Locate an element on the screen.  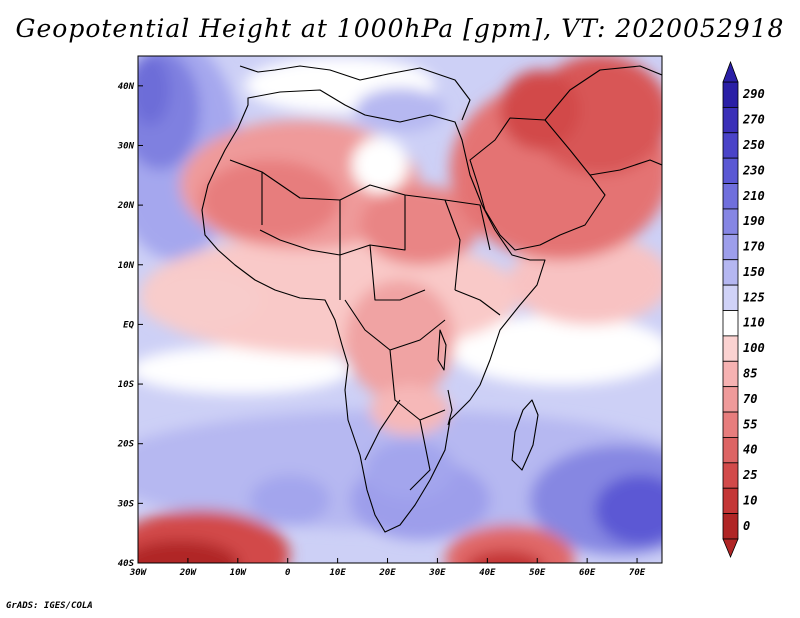
lon-tick-label: 70E is located at coordinates (637, 573).